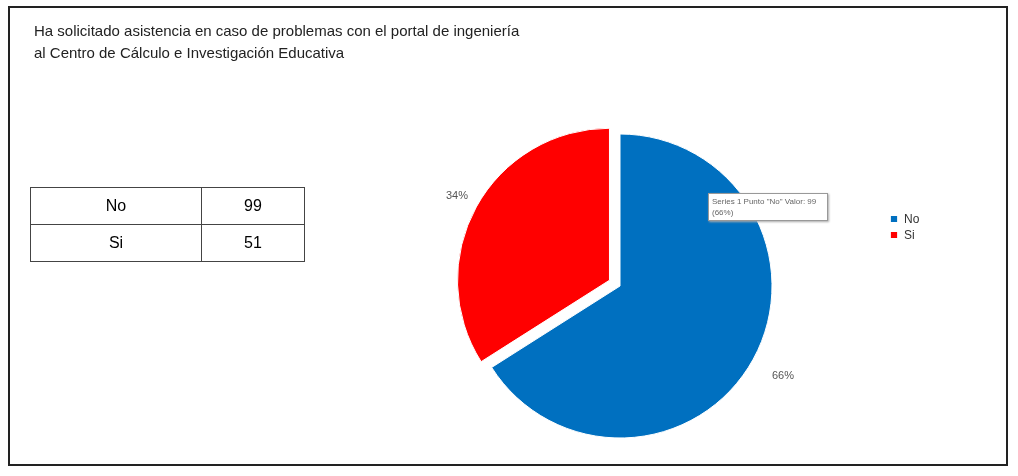  I want to click on category-label: No, so click(116, 206).